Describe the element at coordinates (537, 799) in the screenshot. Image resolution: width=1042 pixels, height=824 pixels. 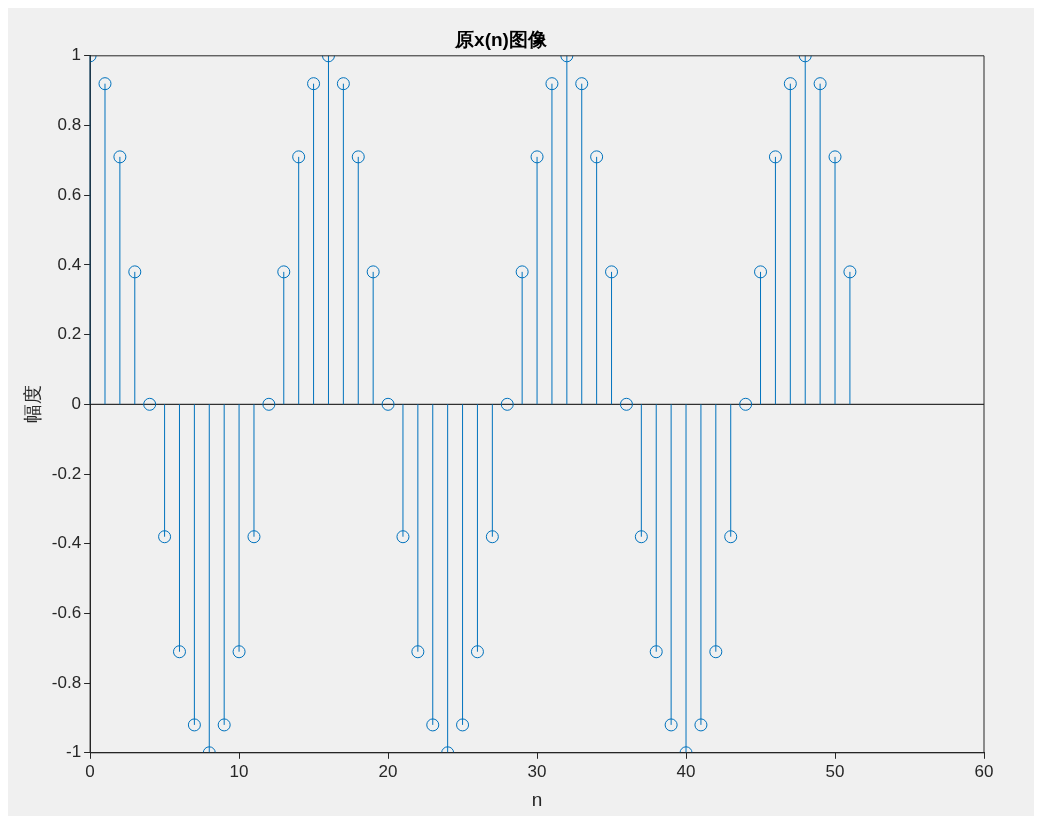
I see `x-axis-title: n` at that location.